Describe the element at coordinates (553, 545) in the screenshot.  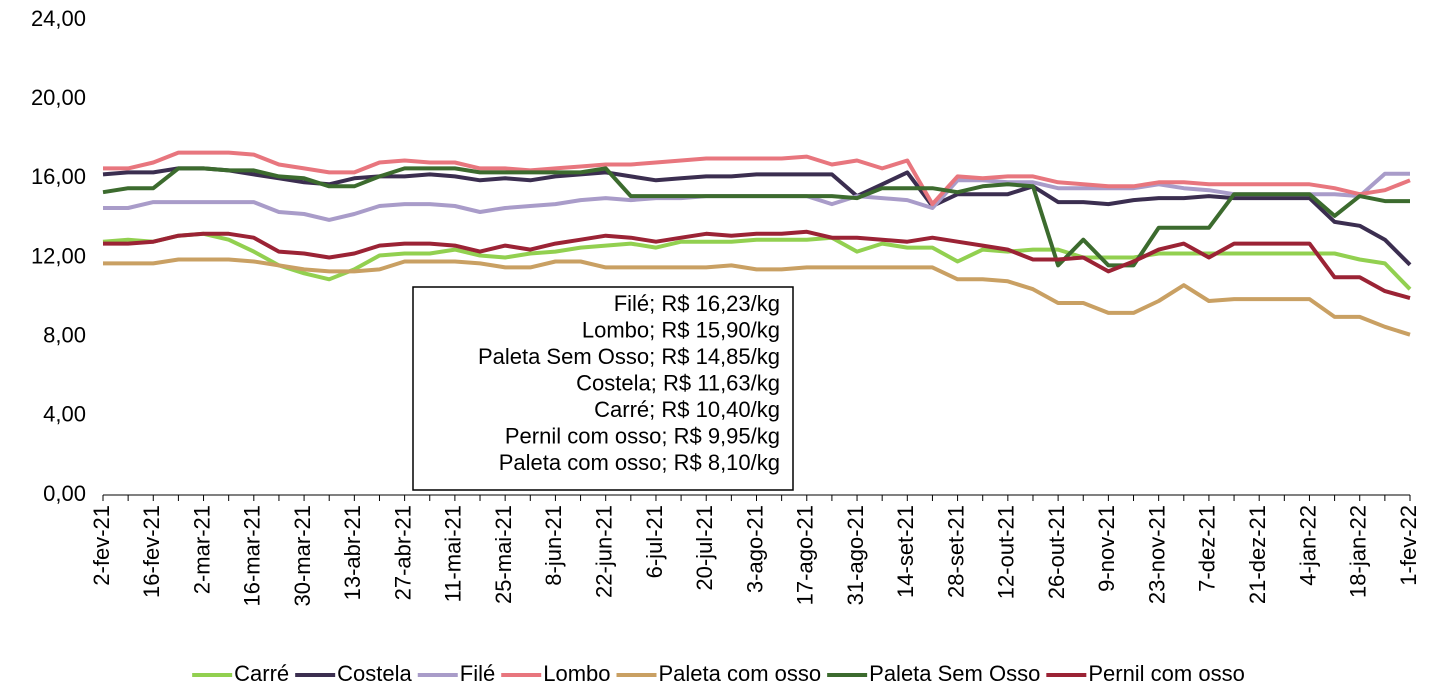
I see `x-tick-label: 8-jun-21` at that location.